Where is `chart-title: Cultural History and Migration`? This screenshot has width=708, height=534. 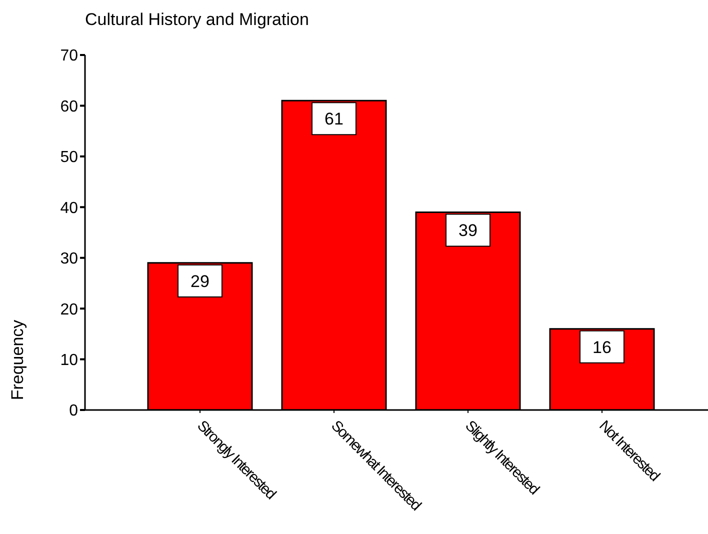 chart-title: Cultural History and Migration is located at coordinates (197, 20).